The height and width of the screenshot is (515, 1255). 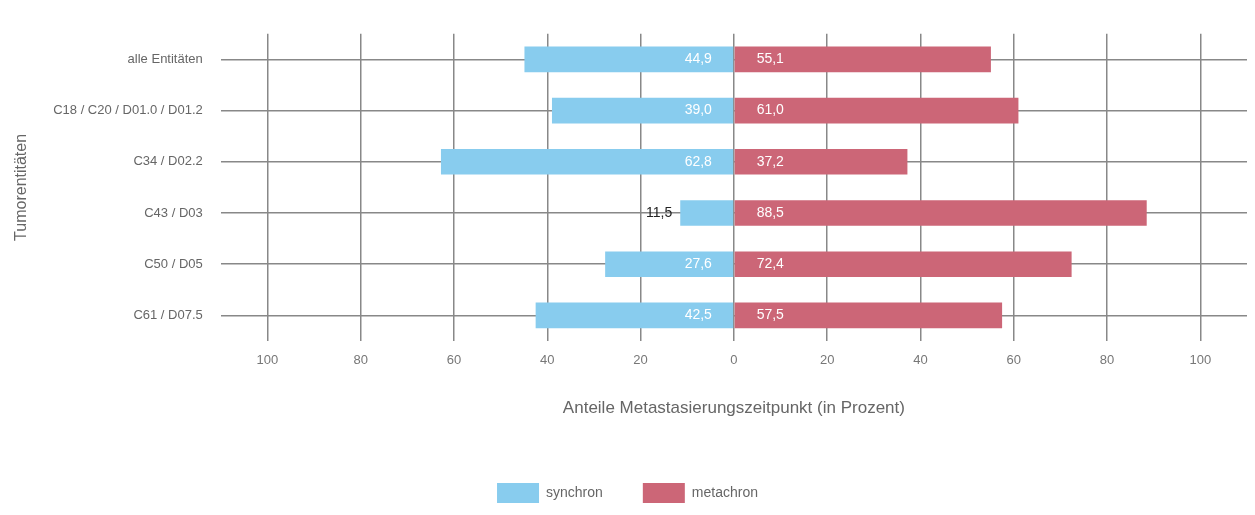 What do you see at coordinates (173, 212) in the screenshot?
I see `y-tick-label: C43 / D03` at bounding box center [173, 212].